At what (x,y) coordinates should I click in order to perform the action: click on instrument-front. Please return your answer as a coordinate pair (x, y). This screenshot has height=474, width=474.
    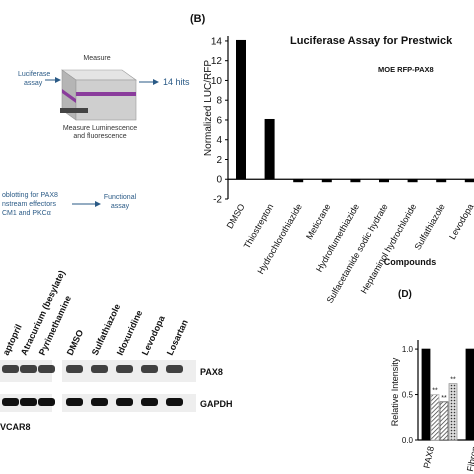
    Looking at the image, I should click on (106, 100).